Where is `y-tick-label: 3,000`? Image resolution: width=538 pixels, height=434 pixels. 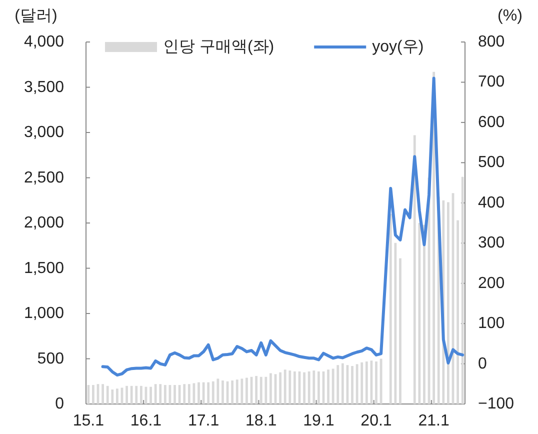
y-tick-label: 3,000 is located at coordinates (44, 132).